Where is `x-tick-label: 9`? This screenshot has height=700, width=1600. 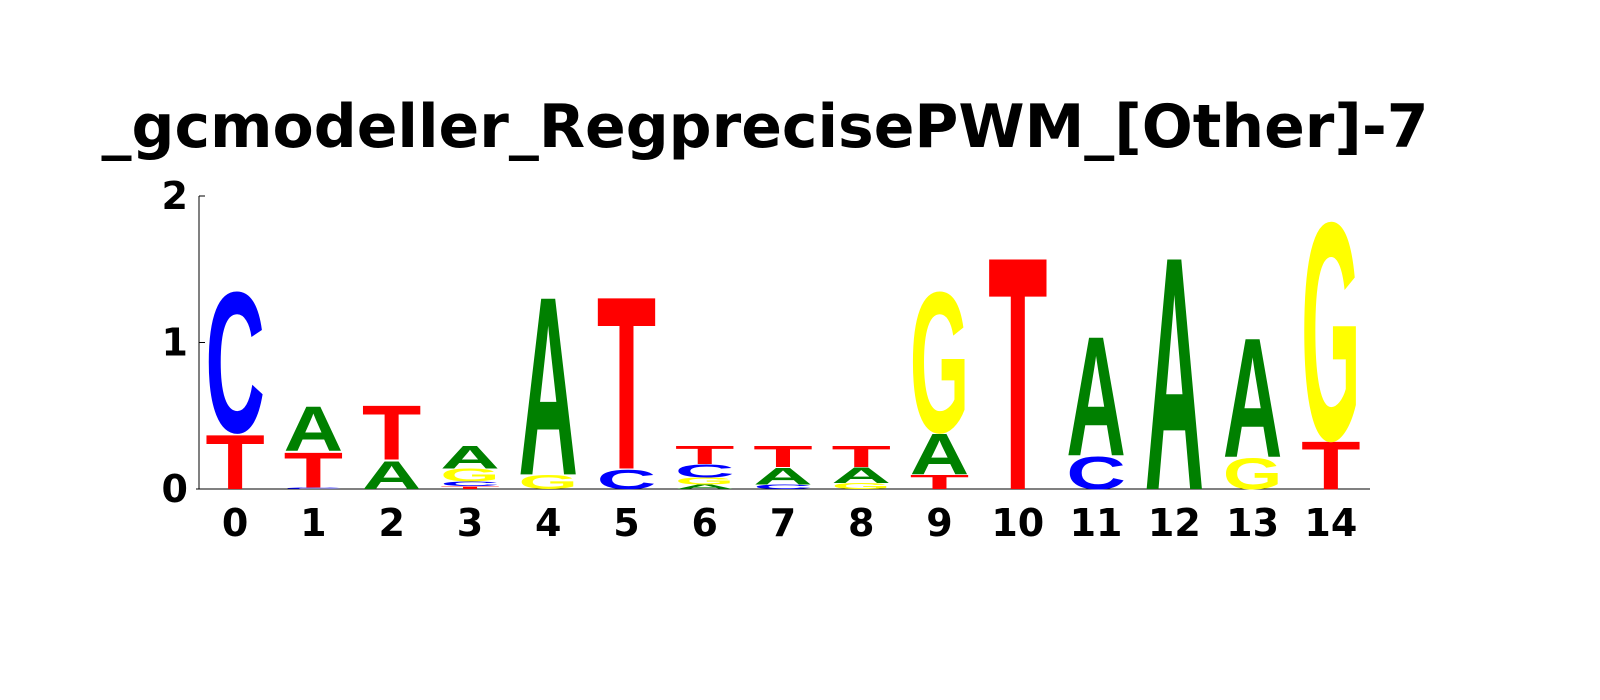
x-tick-label: 9 is located at coordinates (939, 523).